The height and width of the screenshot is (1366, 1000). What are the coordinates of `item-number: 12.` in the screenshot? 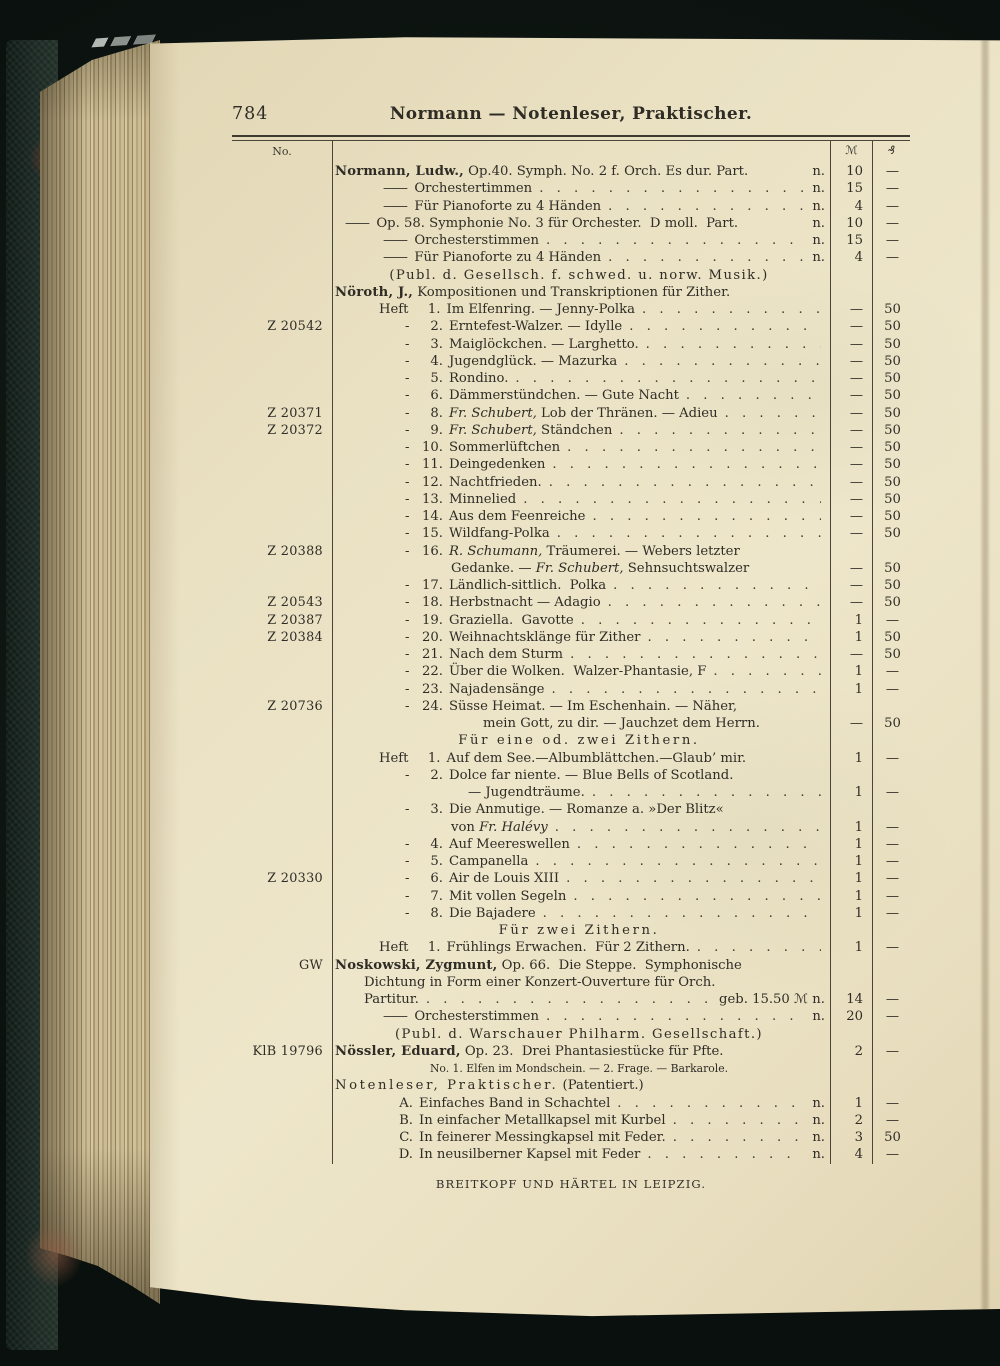 It's located at (432, 482).